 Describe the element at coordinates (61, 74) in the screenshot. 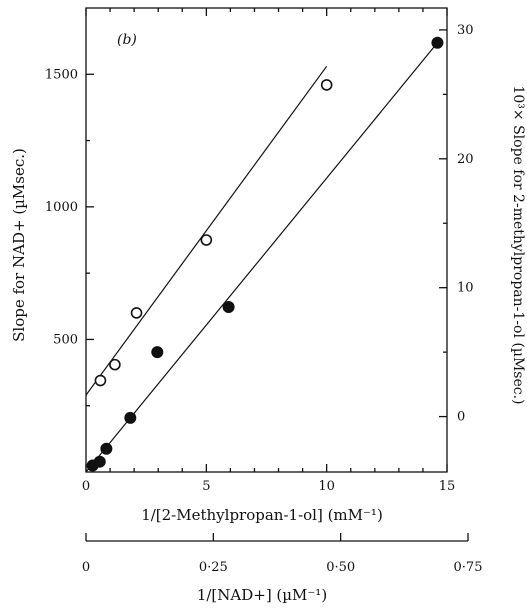

I see `y-left-tick-label: 1500` at that location.